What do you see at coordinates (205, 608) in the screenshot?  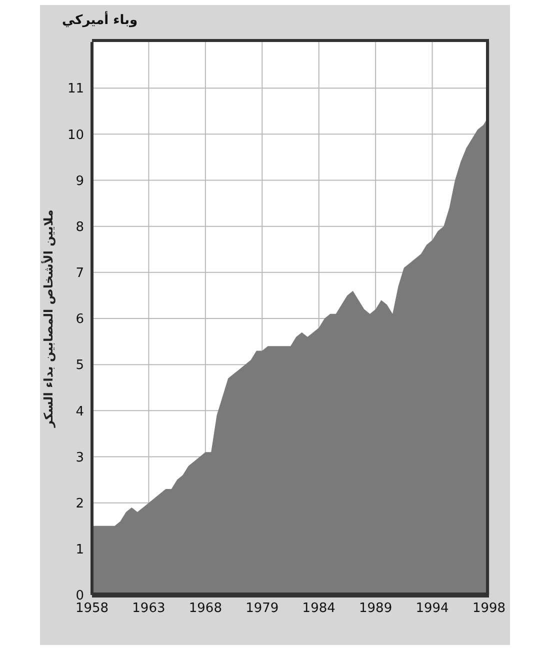 I see `x-tick-label: 1968` at bounding box center [205, 608].